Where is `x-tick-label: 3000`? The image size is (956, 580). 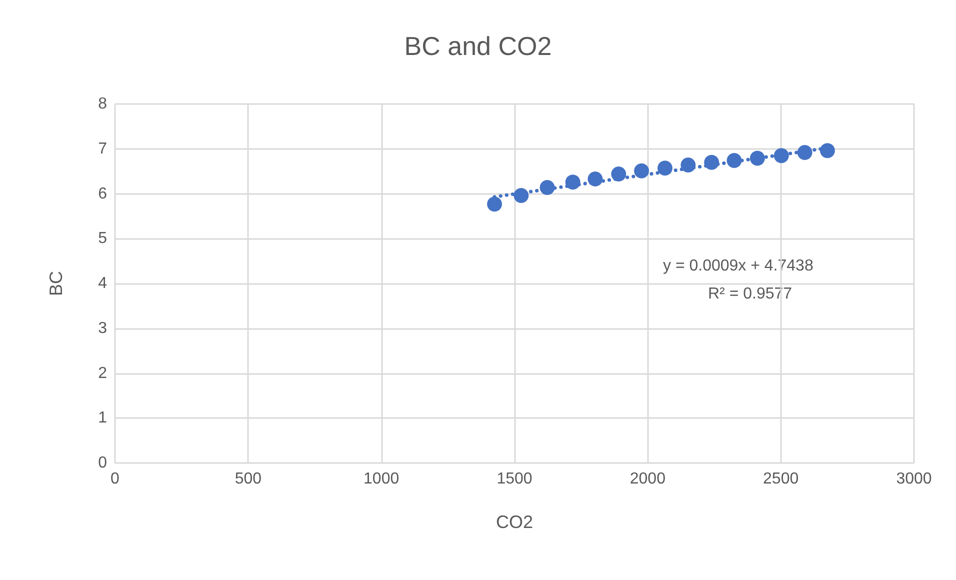
x-tick-label: 3000 is located at coordinates (914, 479).